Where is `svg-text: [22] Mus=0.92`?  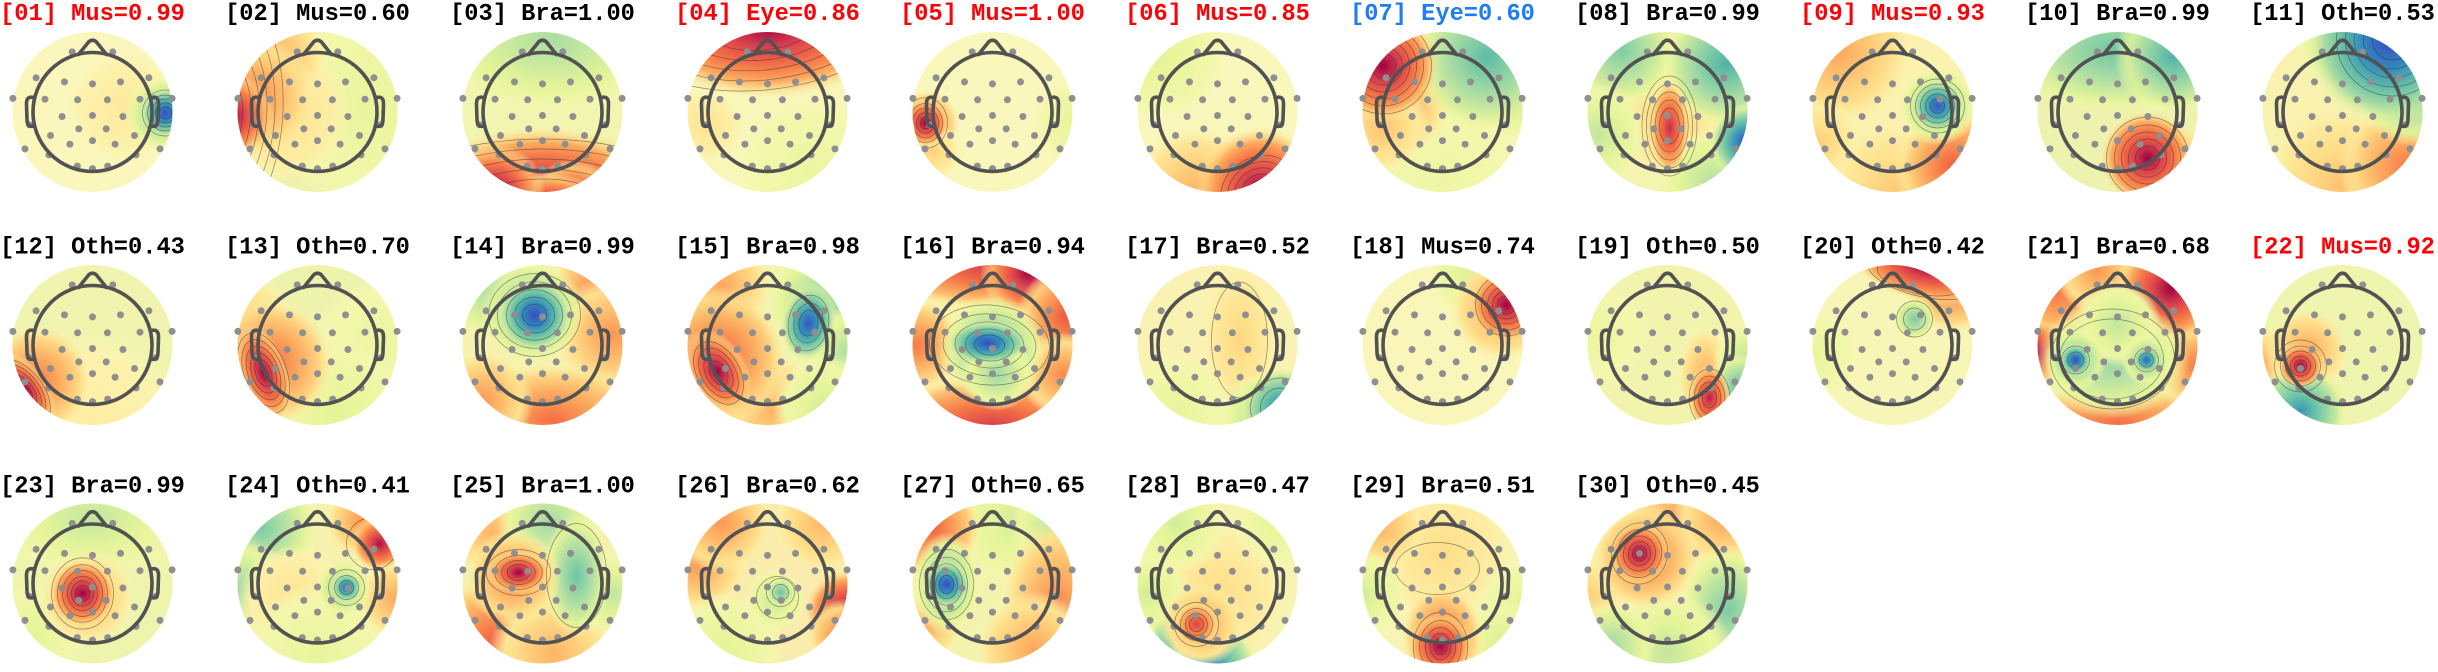 svg-text: [22] Mus=0.92 is located at coordinates (2342, 248).